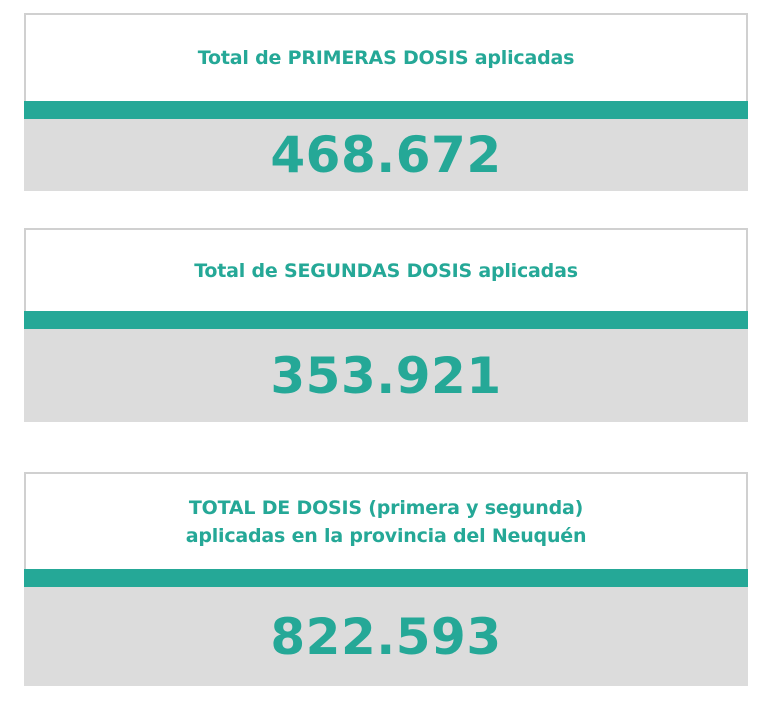 This screenshot has width=768, height=705. I want to click on card-title: Total de PRIMERAS DOSIS aplicadas, so click(386, 58).